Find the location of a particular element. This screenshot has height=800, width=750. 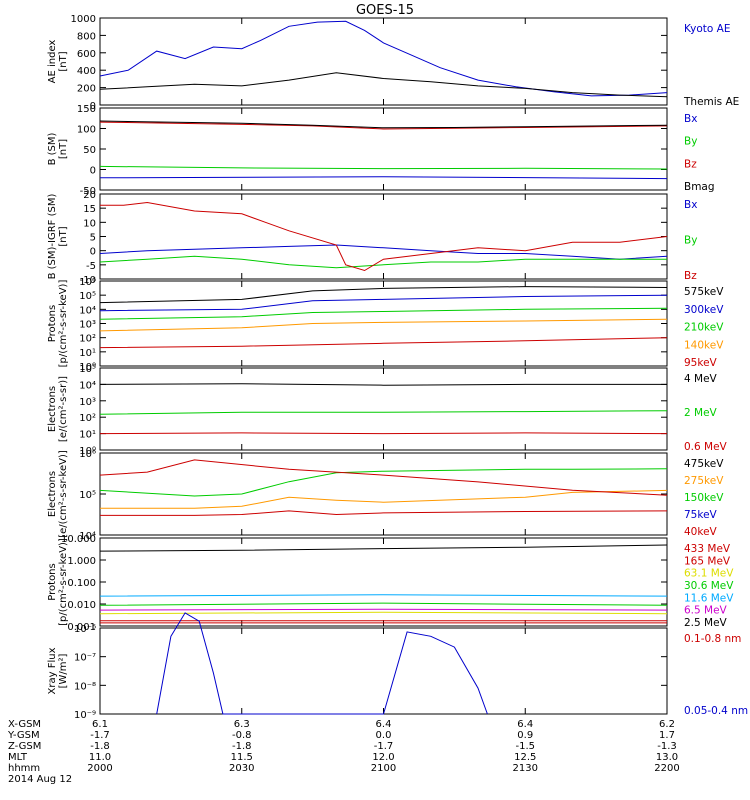

y-tick-label: 0.010 is located at coordinates (81, 605).